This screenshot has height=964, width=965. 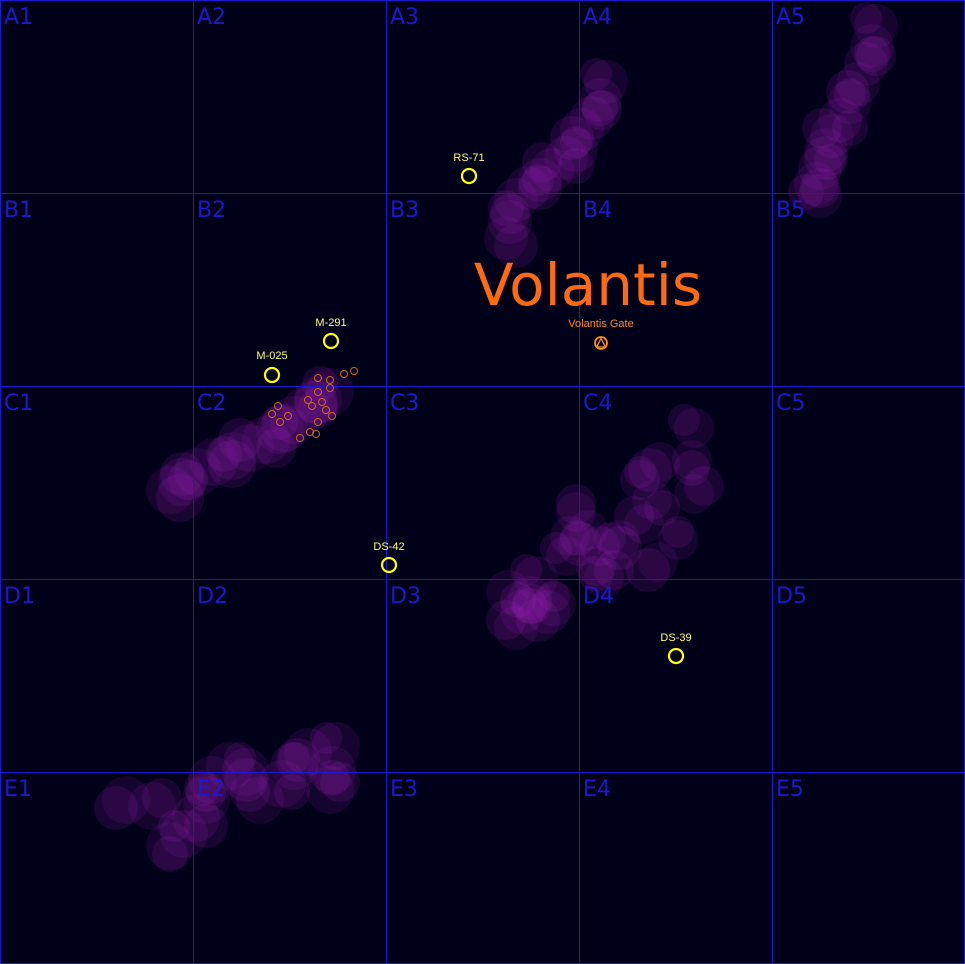 I want to click on system-m025: M-025, so click(x=272, y=367).